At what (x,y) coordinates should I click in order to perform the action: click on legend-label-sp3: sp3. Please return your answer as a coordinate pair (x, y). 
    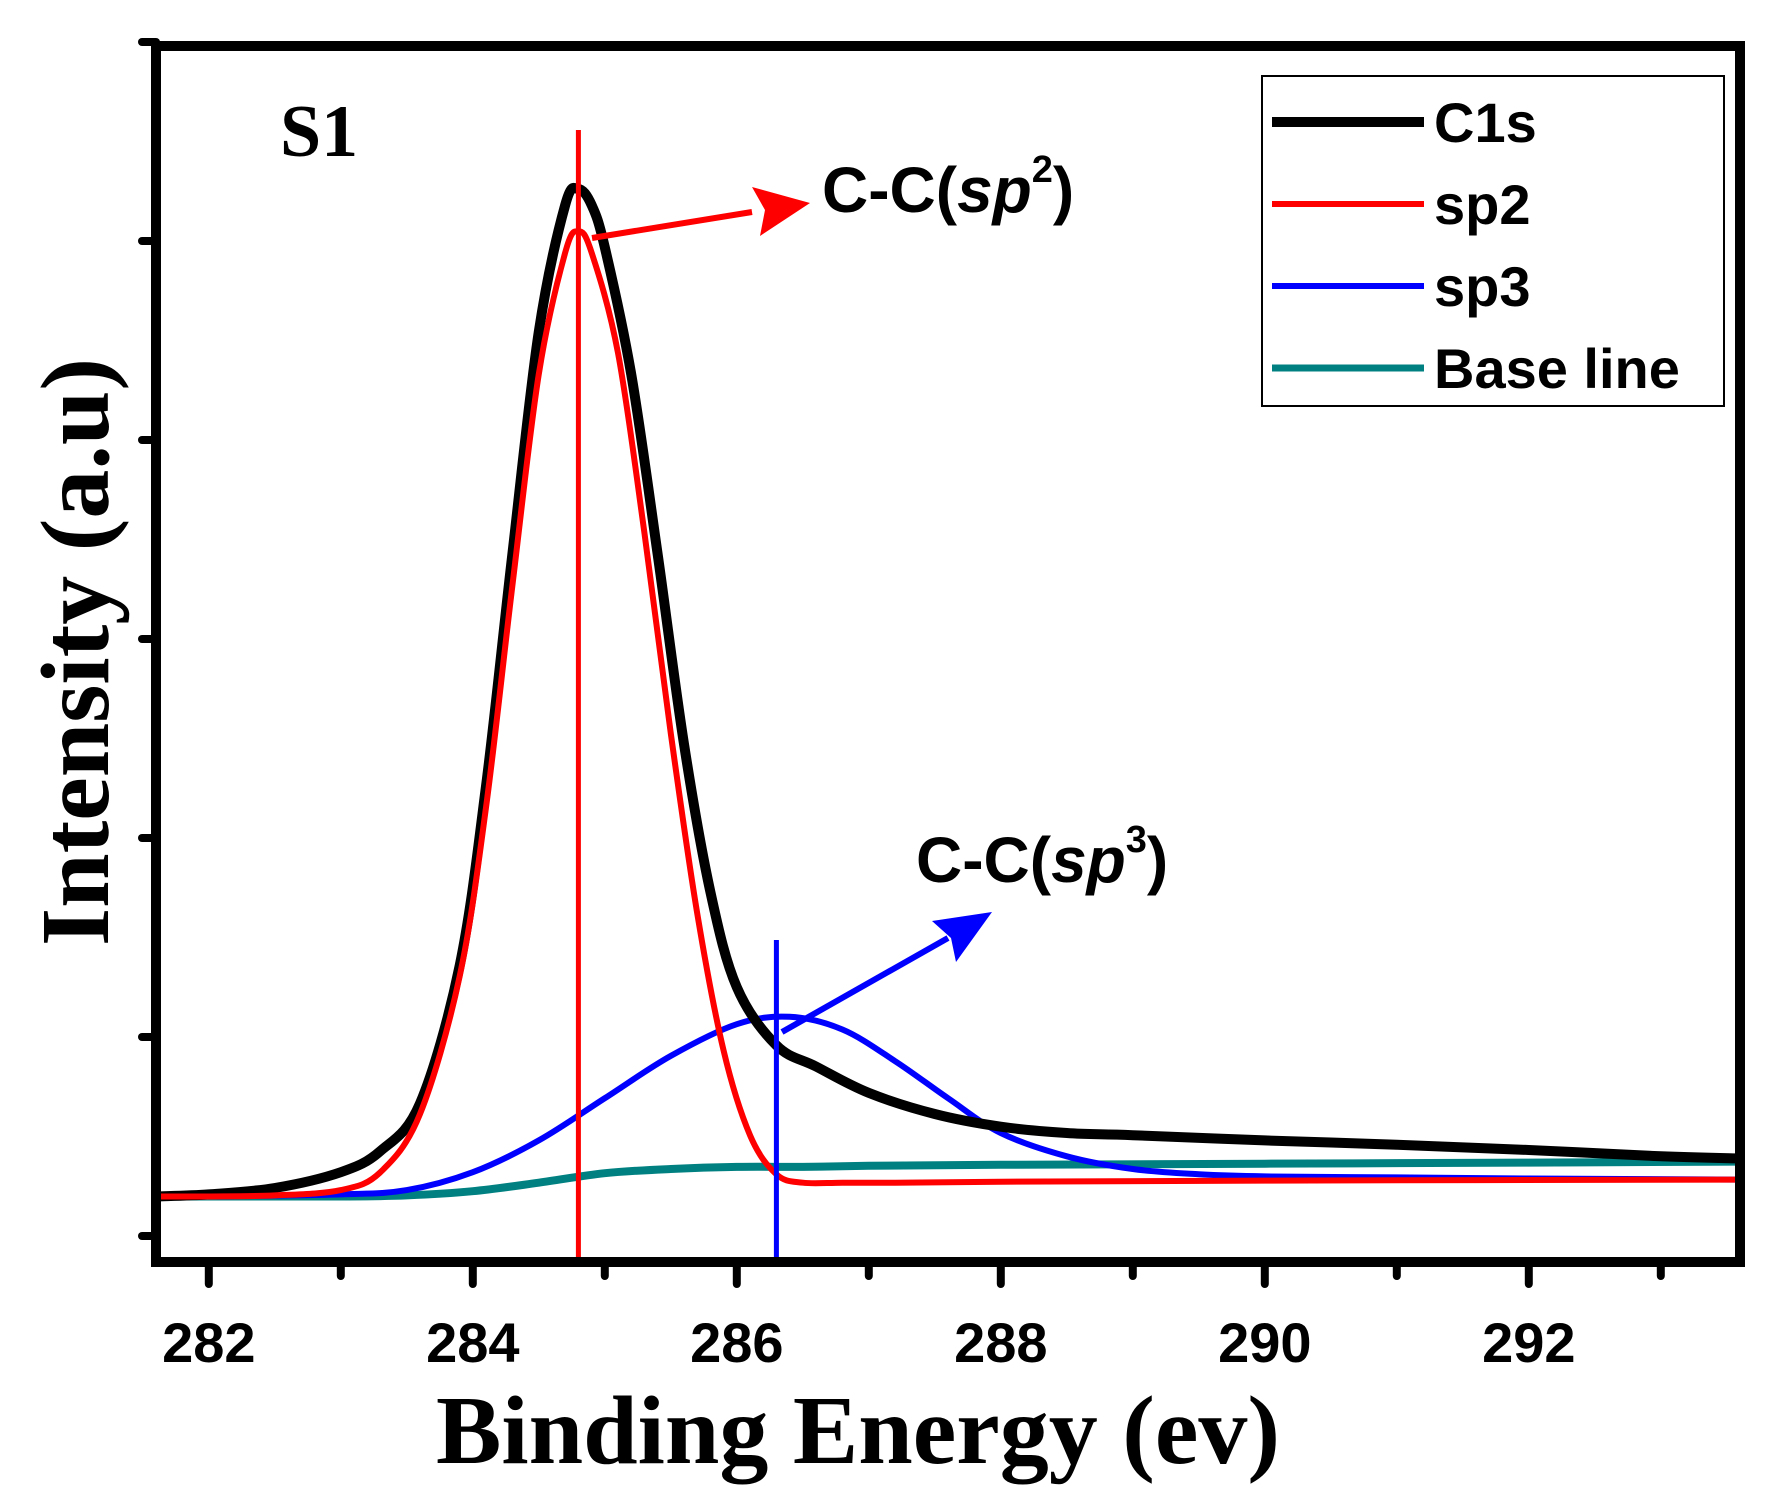
    Looking at the image, I should click on (1482, 286).